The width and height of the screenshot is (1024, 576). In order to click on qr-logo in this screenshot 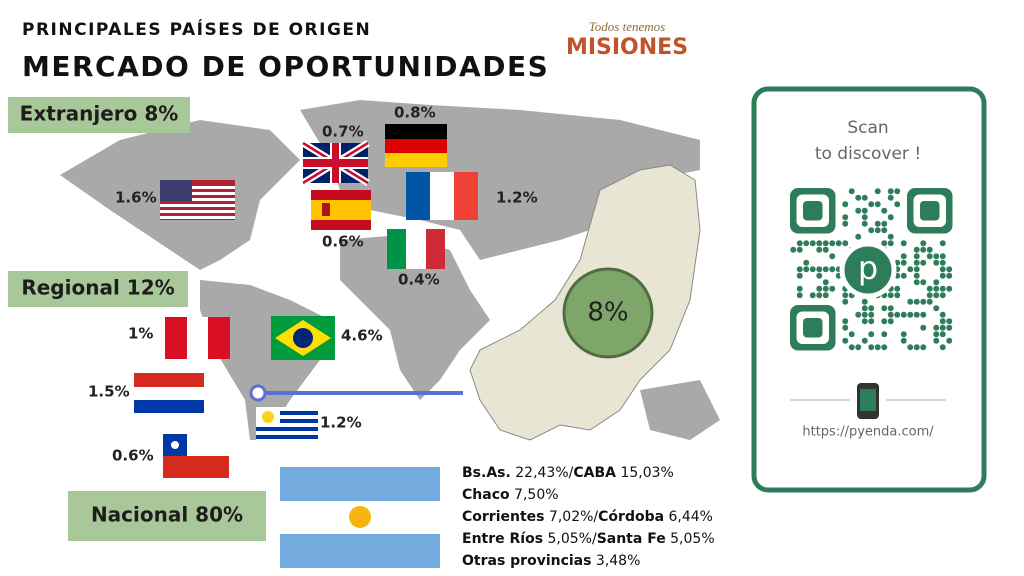, I will do `click(868, 270)`.